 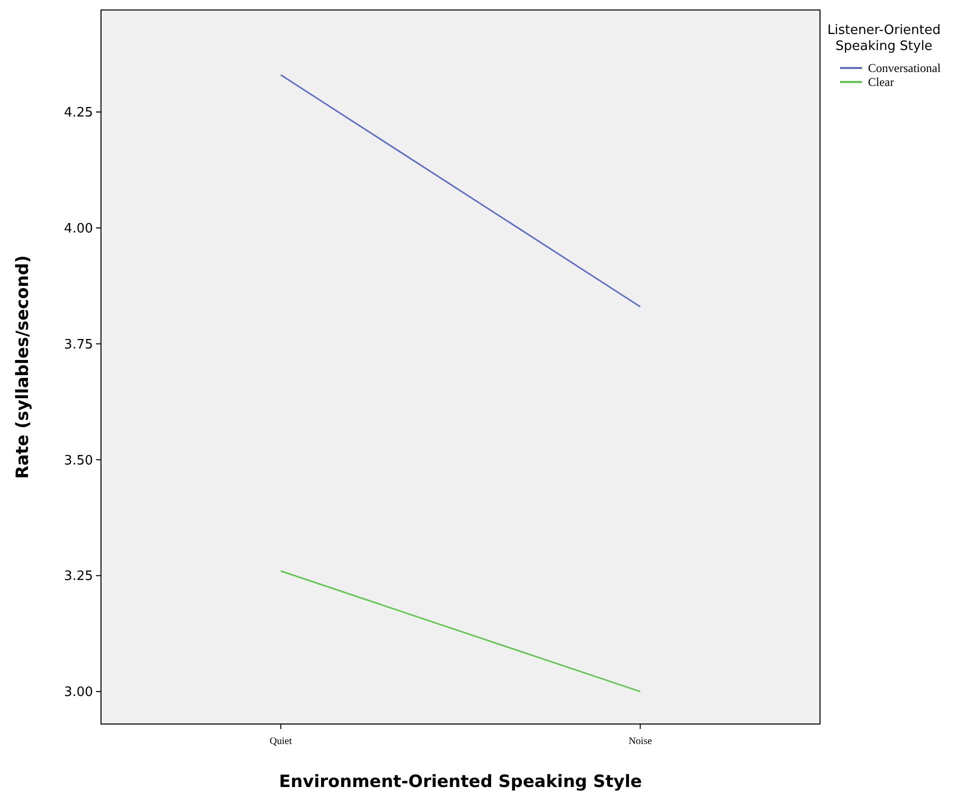 I want to click on x-axis-title: Environment-Oriented Speaking Style, so click(x=460, y=782).